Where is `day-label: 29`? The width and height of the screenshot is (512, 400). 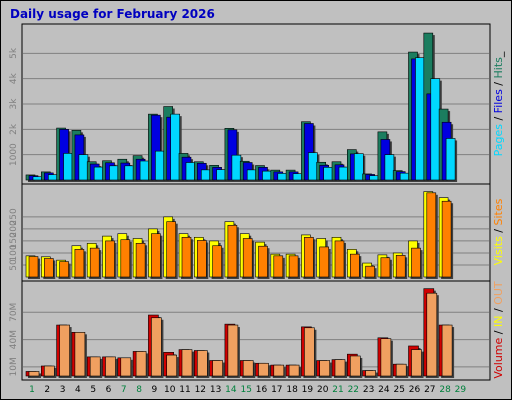
day-label: 29 is located at coordinates (461, 390).